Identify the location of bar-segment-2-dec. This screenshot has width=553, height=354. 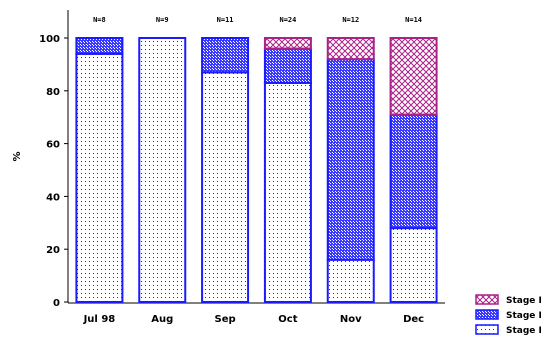
(413, 171).